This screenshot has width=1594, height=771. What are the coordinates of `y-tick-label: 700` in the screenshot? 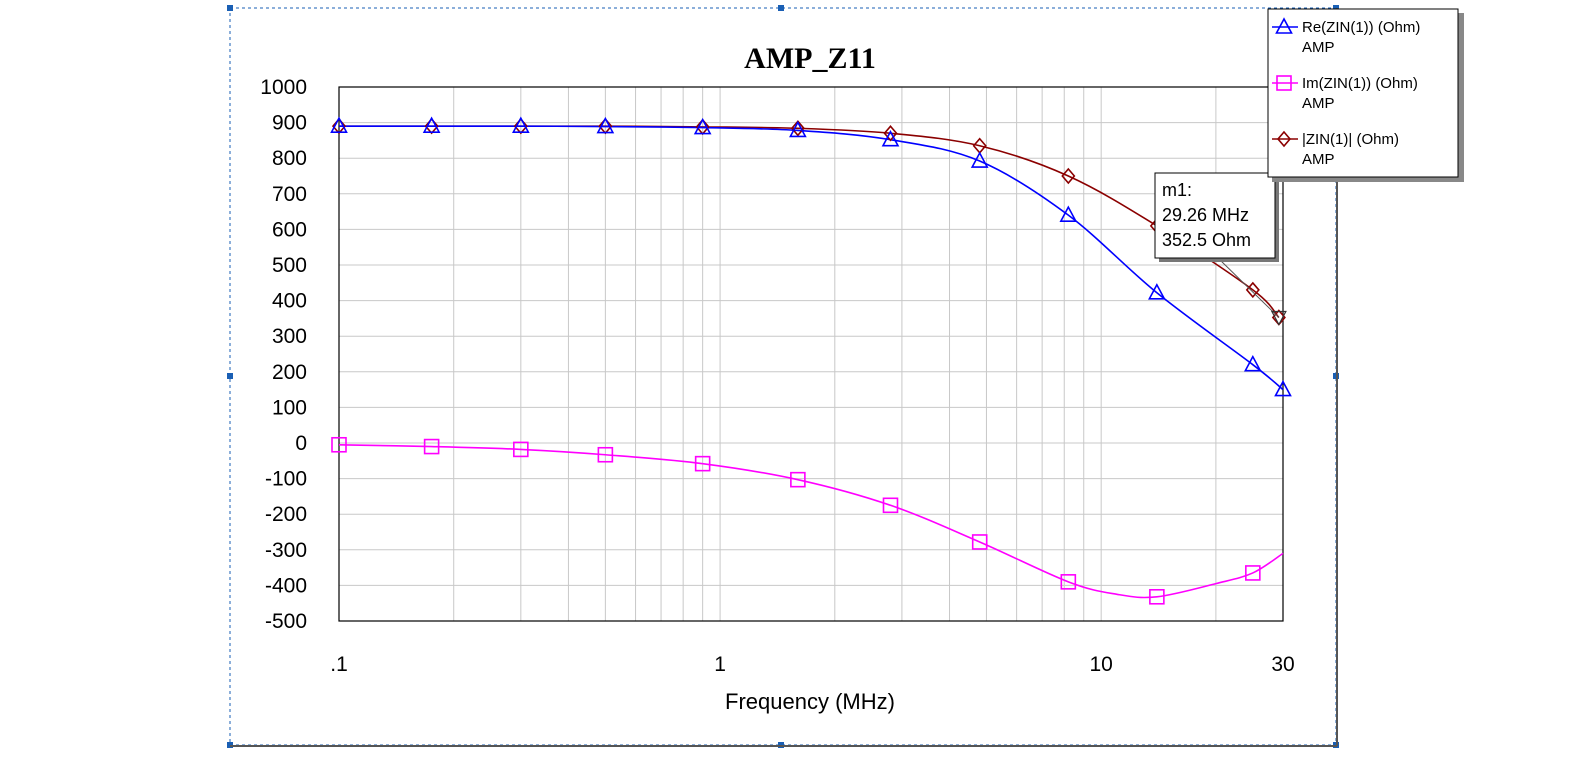 It's located at (289, 194).